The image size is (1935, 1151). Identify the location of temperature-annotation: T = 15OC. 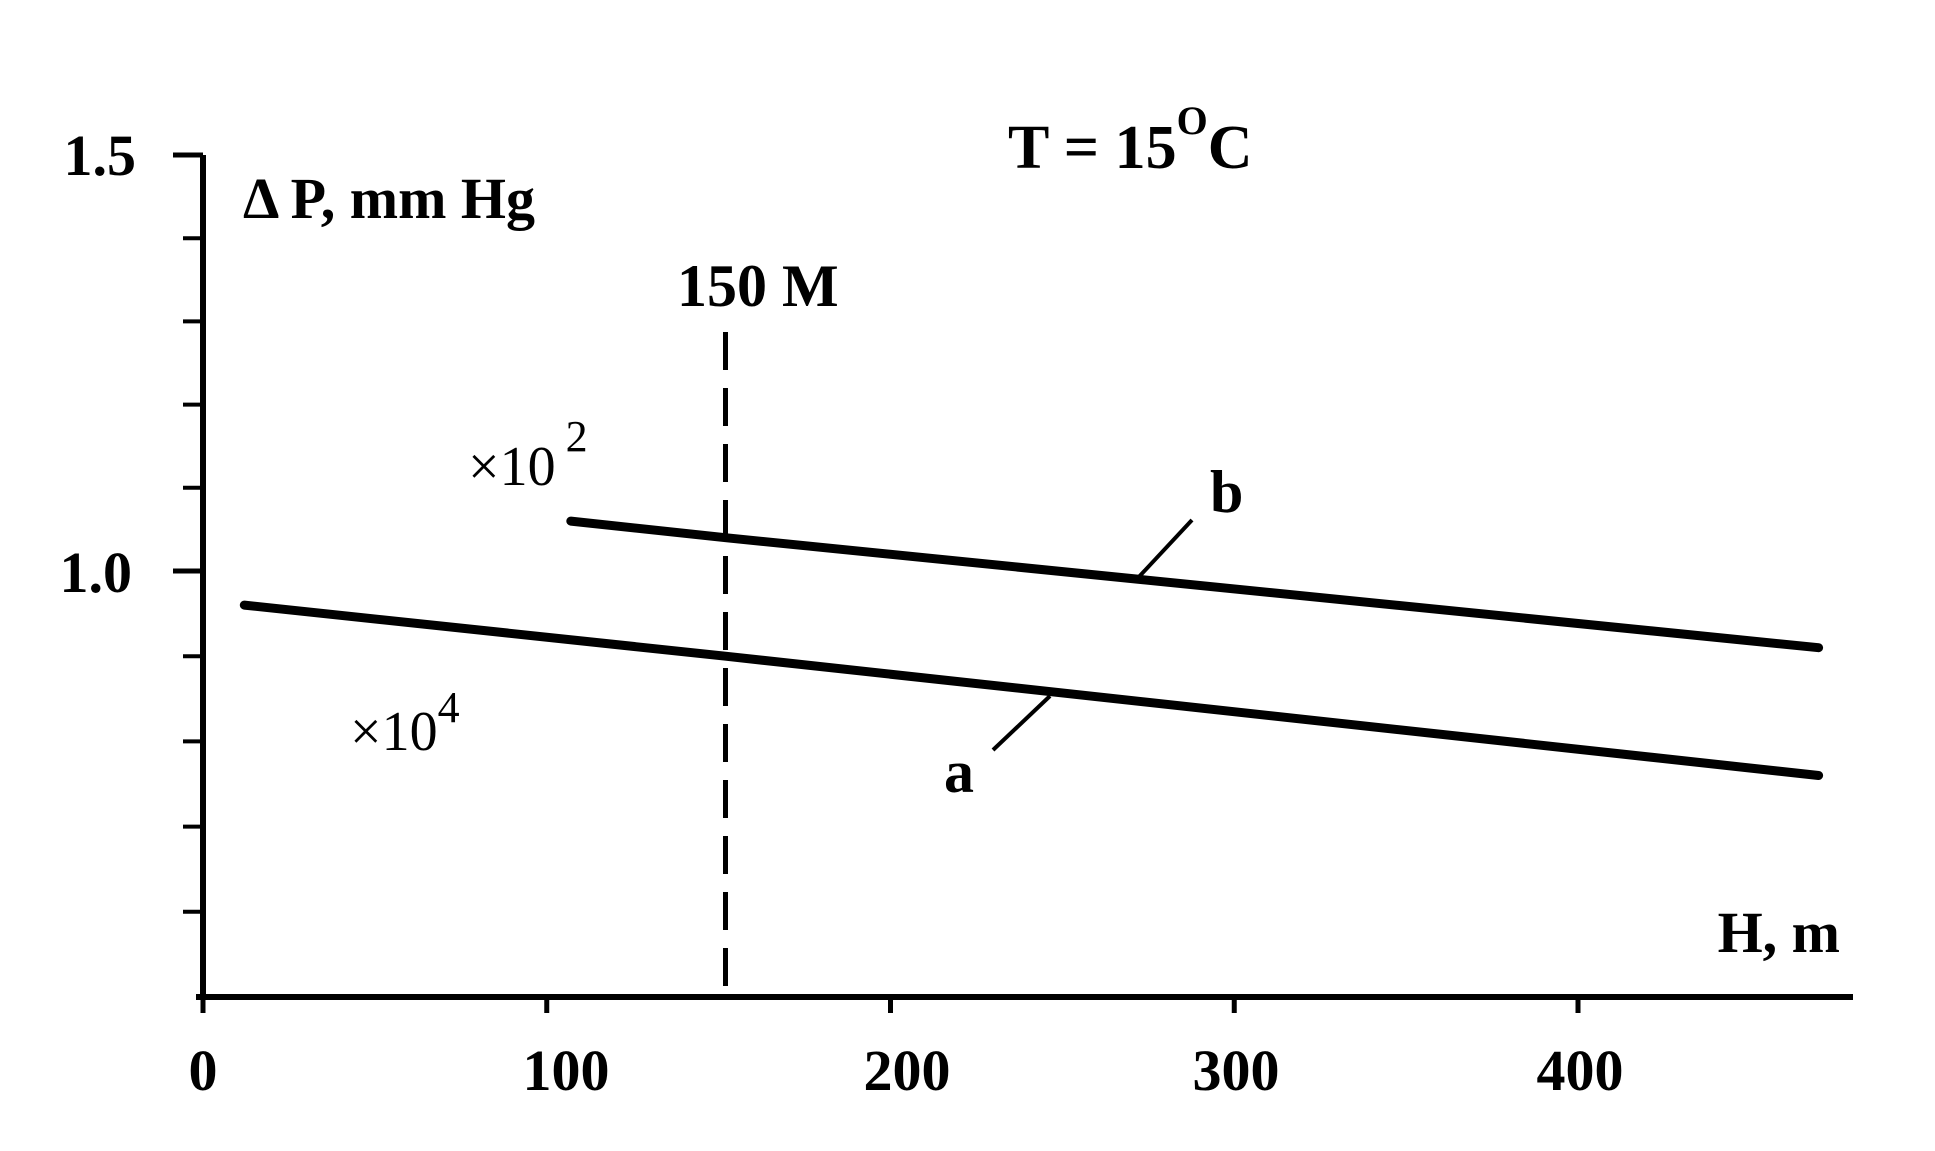
(1130, 140).